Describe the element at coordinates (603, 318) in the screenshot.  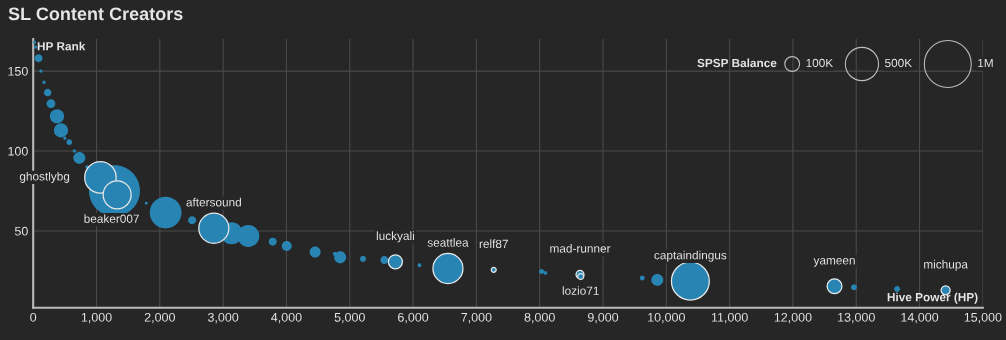
I see `x-tick-label: 9,000` at that location.